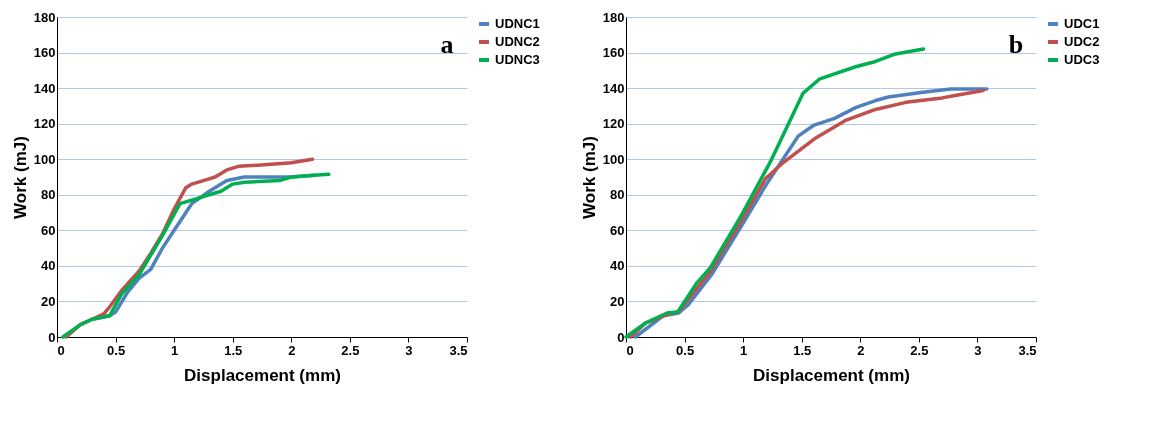 The image size is (1171, 447). Describe the element at coordinates (447, 44) in the screenshot. I see `annotation: a` at that location.